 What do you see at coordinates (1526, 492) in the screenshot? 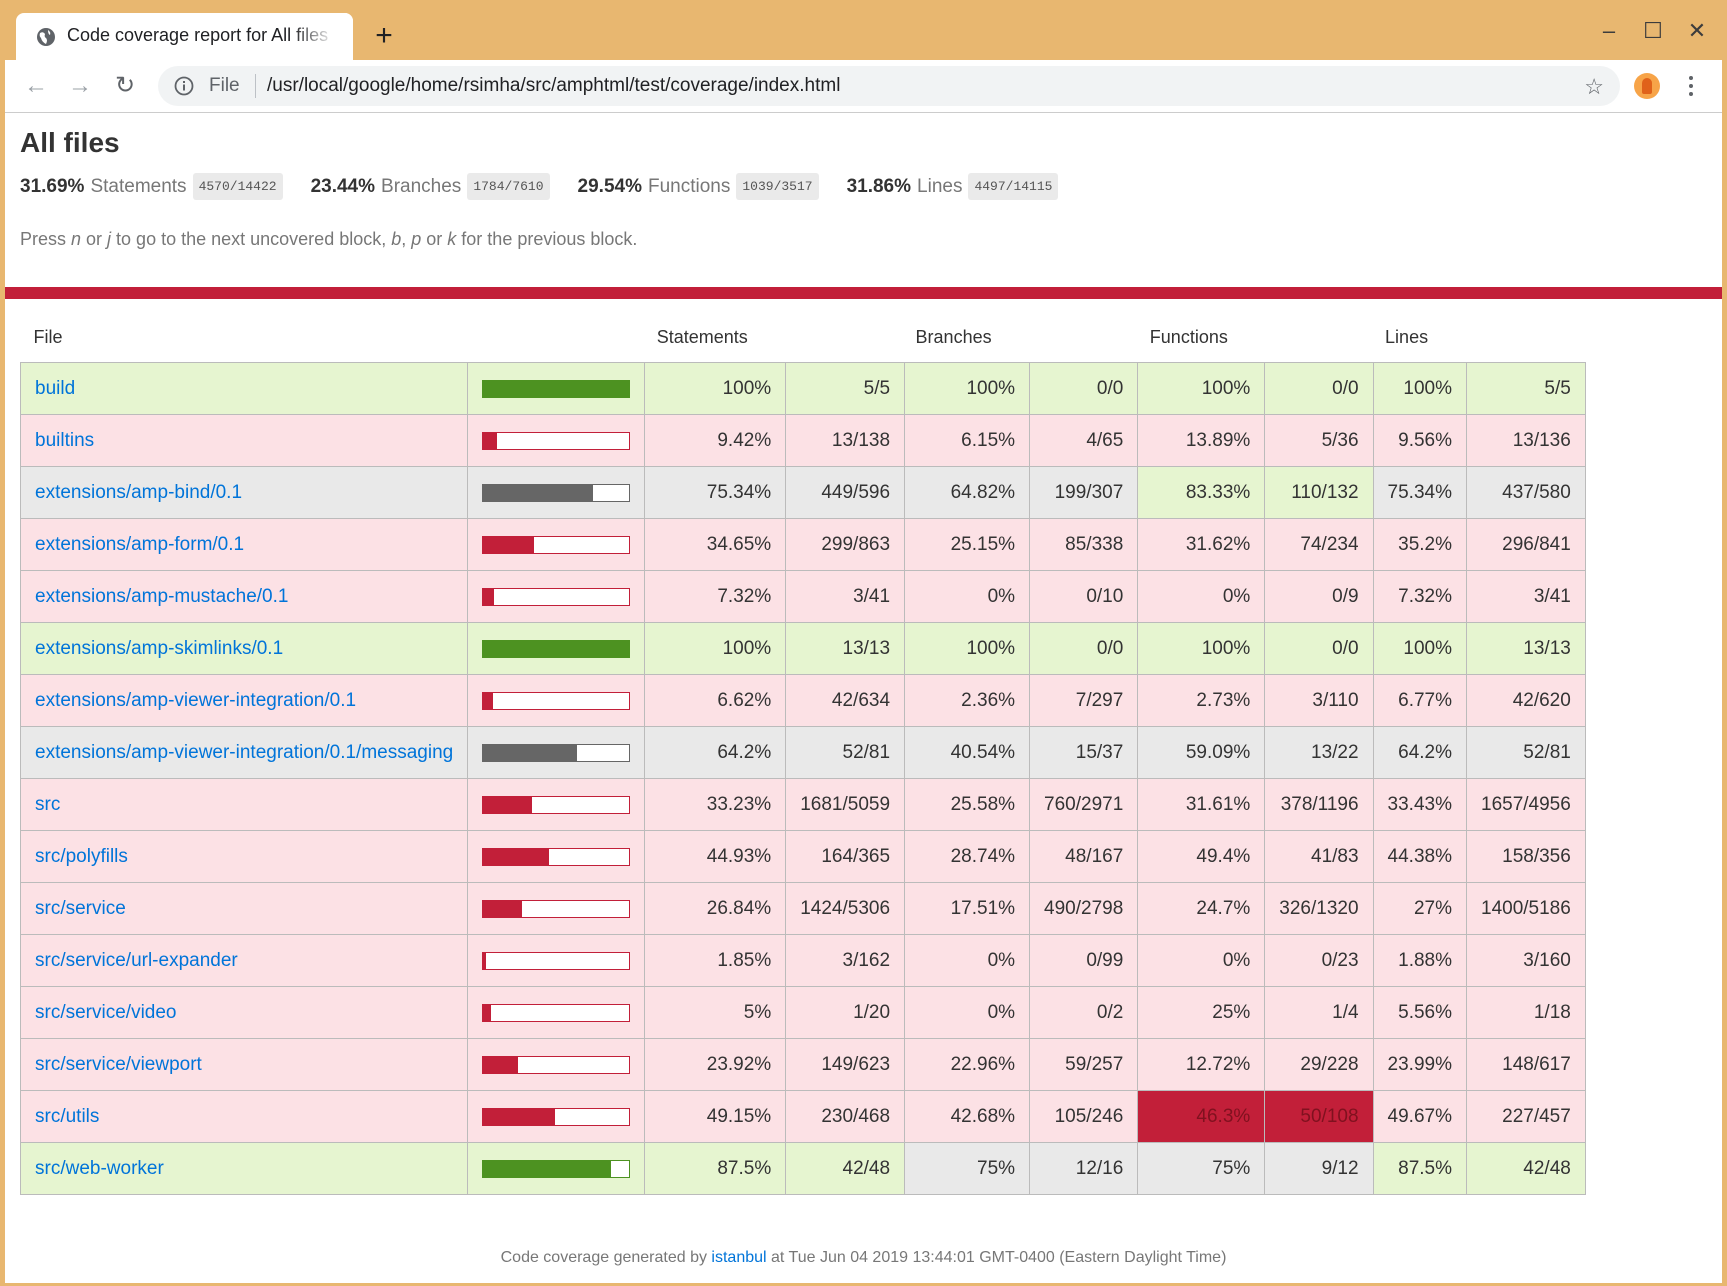
I see `lines-fraction: 437/580` at bounding box center [1526, 492].